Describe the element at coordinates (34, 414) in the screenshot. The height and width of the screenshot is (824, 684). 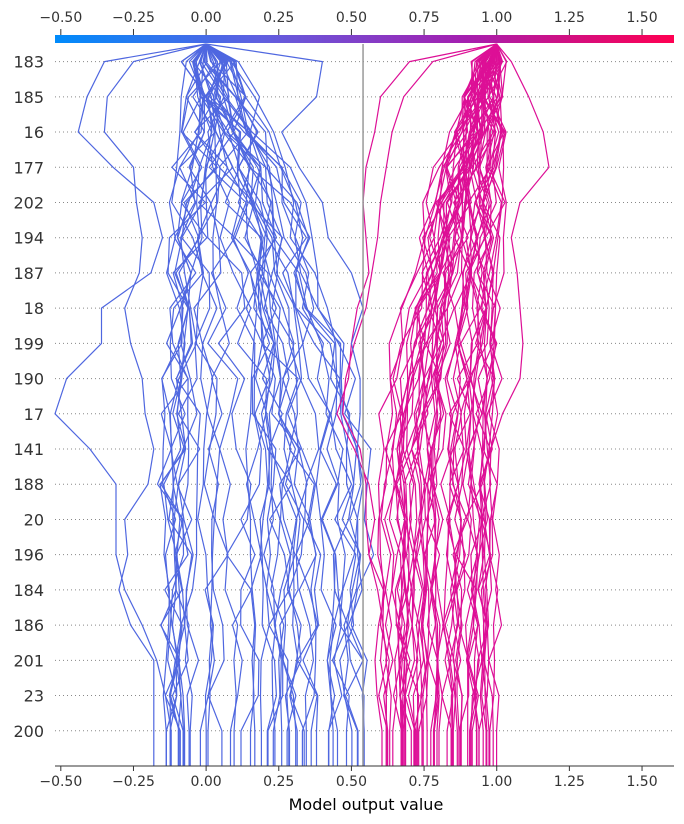
I see `feature-label: 17` at that location.